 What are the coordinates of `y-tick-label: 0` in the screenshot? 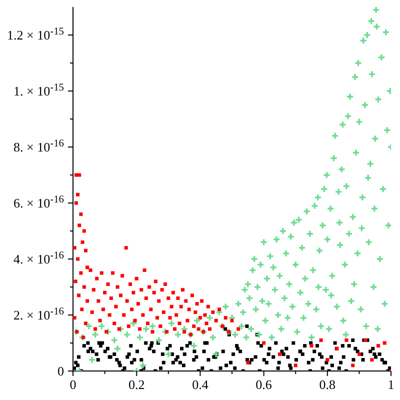 It's located at (61, 371).